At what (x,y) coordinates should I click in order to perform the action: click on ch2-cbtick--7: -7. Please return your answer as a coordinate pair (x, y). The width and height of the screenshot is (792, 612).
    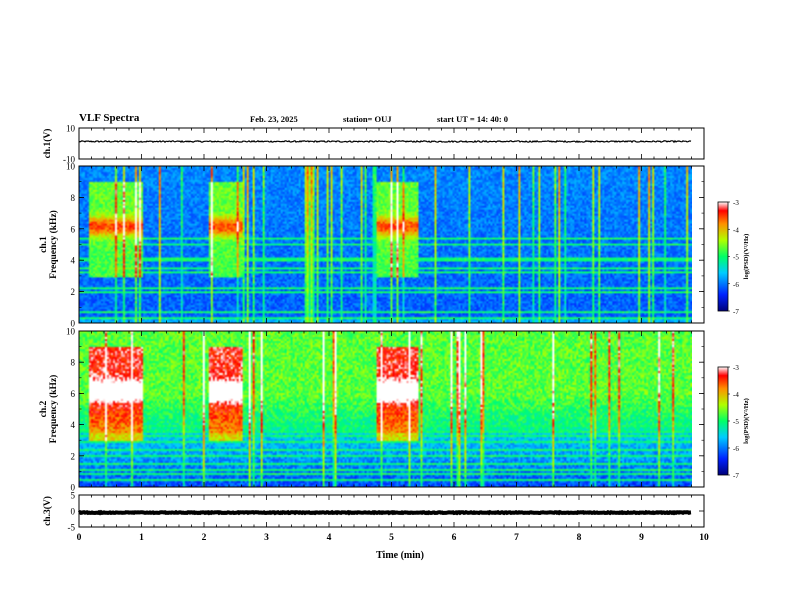
    Looking at the image, I should click on (736, 476).